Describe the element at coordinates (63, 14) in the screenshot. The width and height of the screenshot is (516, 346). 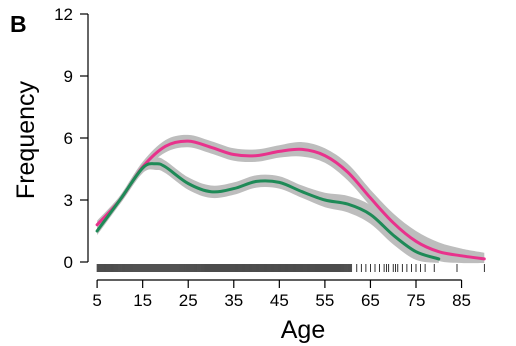
I see `y-tick-label: 12` at that location.